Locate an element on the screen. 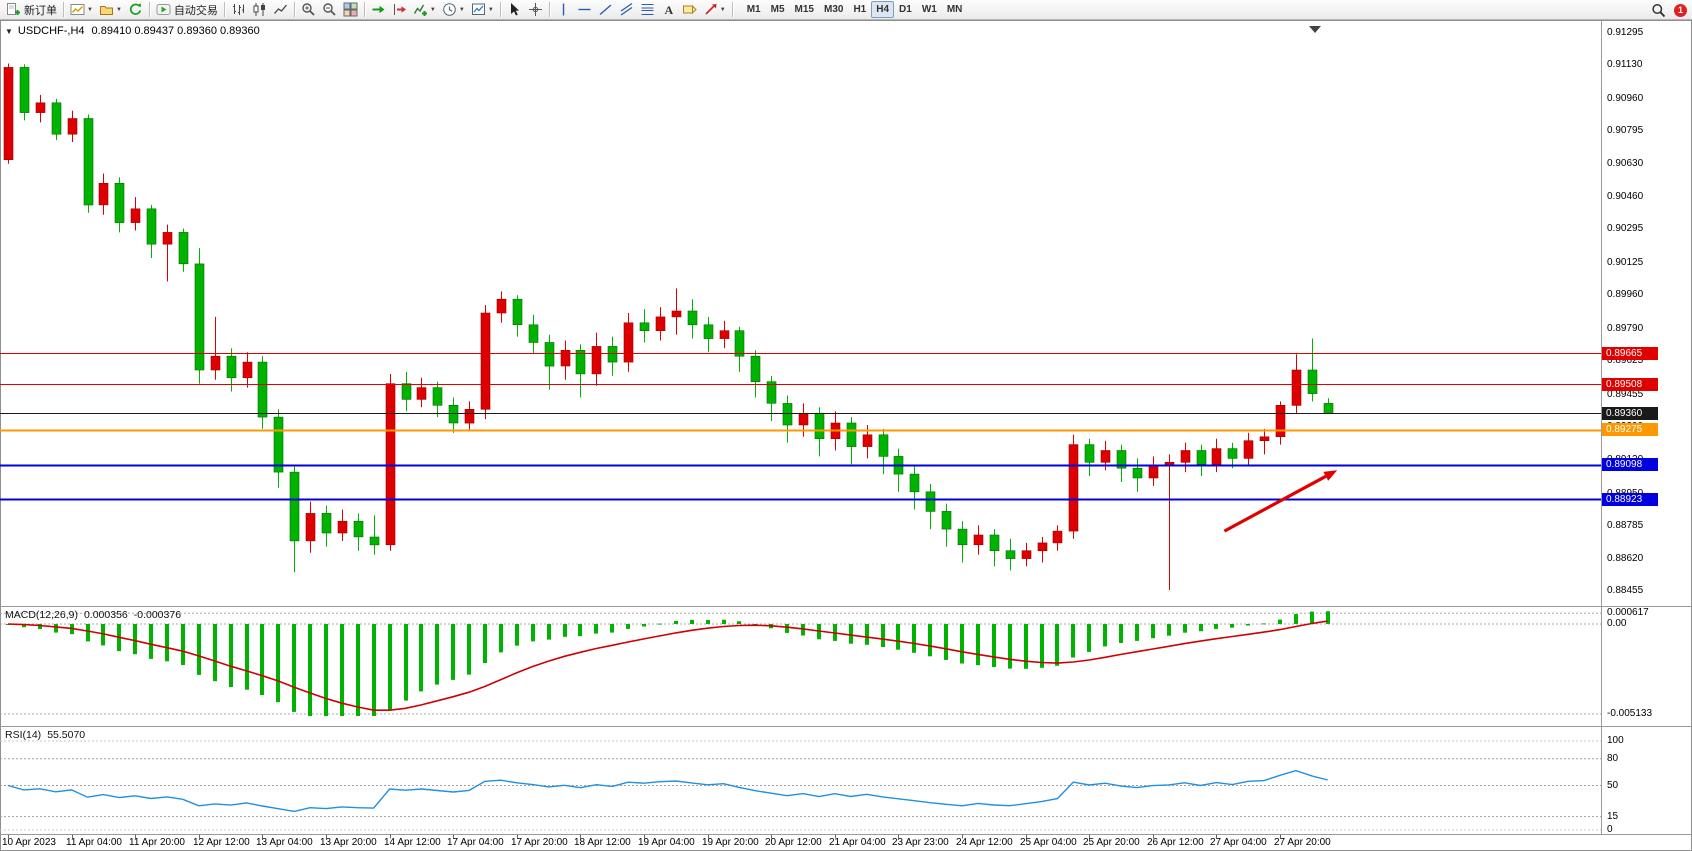 Image resolution: width=1692 pixels, height=851 pixels. time-label: 13 Apr 04:00 is located at coordinates (284, 842).